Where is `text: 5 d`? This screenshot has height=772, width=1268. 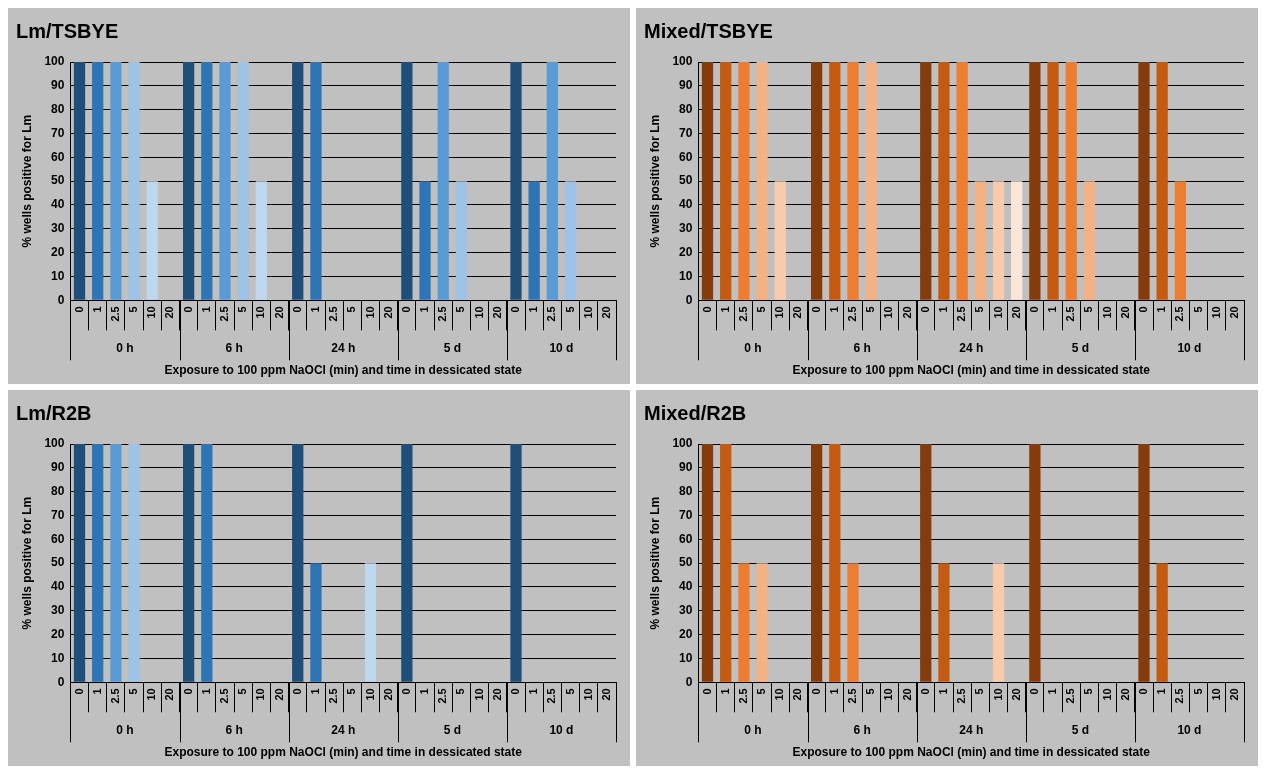 text: 5 d is located at coordinates (1080, 729).